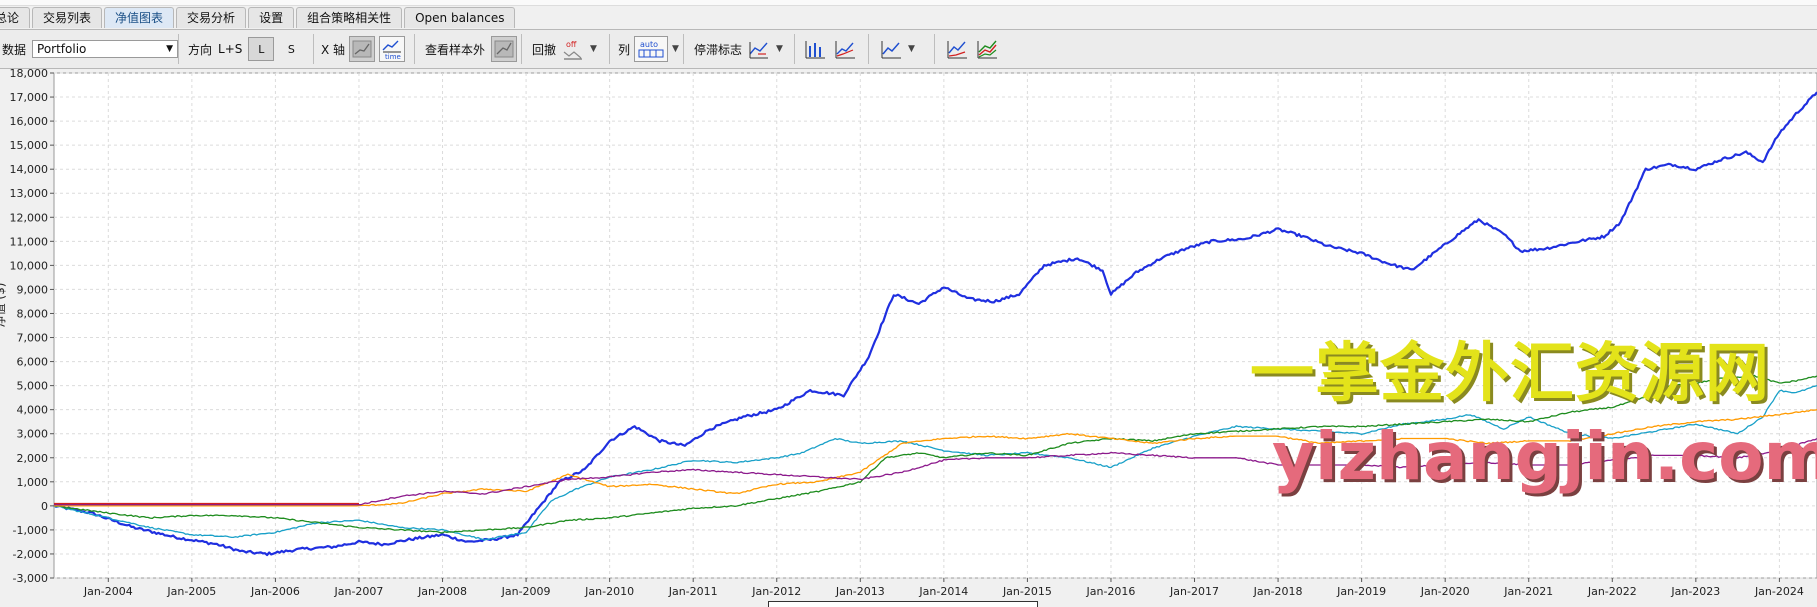  I want to click on y-tick-label: -1,000, so click(30, 530).